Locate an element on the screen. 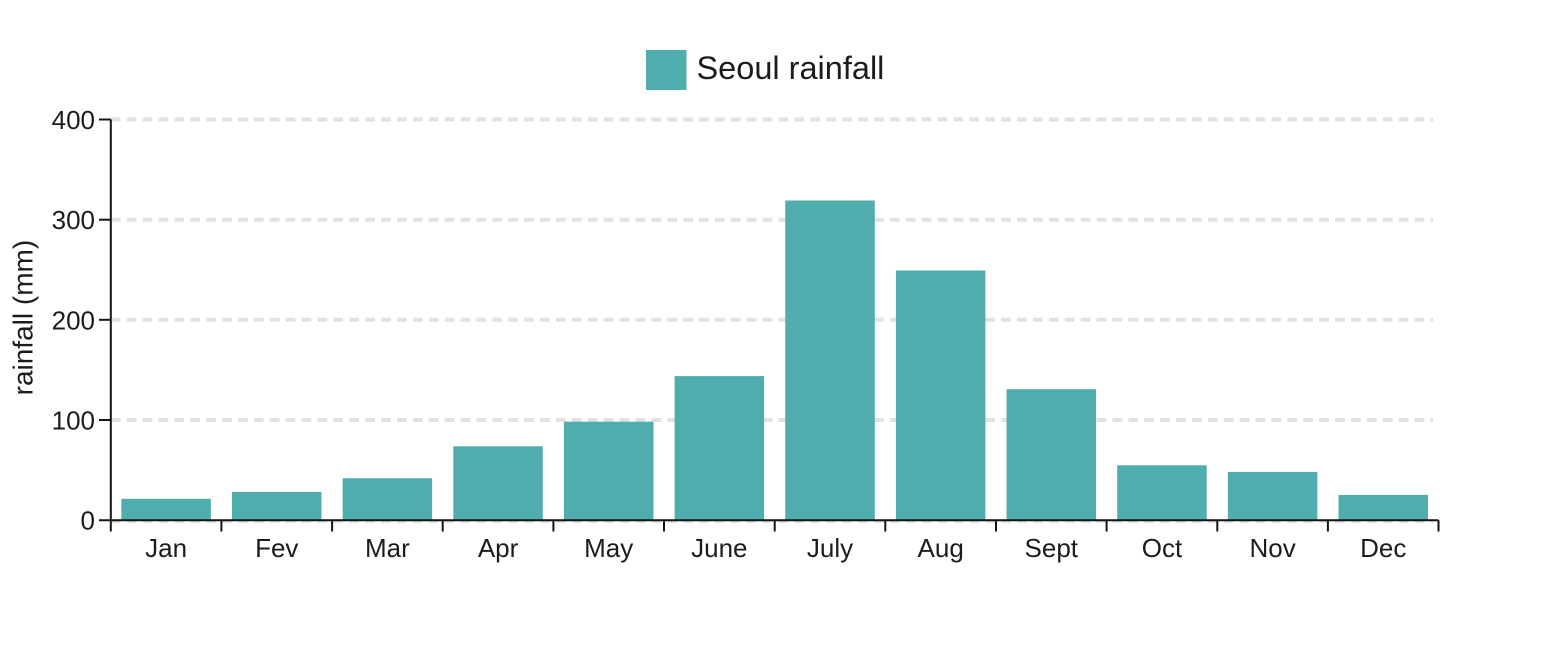  svg-text: July is located at coordinates (830, 548).